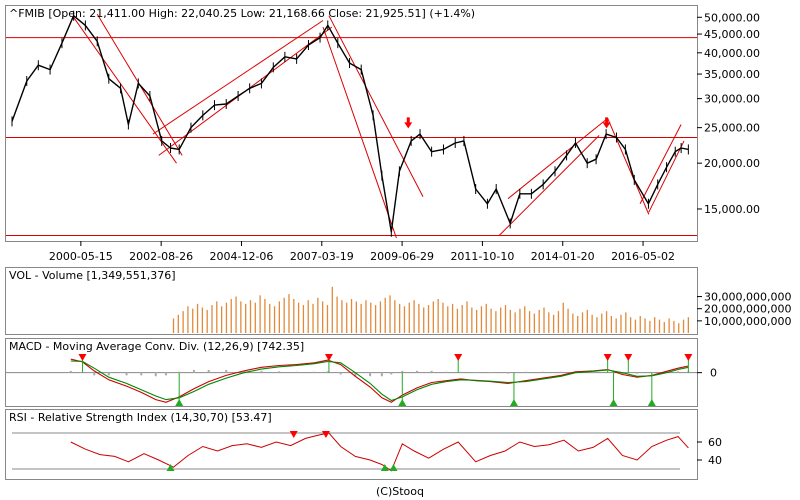 Image resolution: width=800 pixels, height=500 pixels. I want to click on price-tick-label: 40,000.00, so click(732, 53).